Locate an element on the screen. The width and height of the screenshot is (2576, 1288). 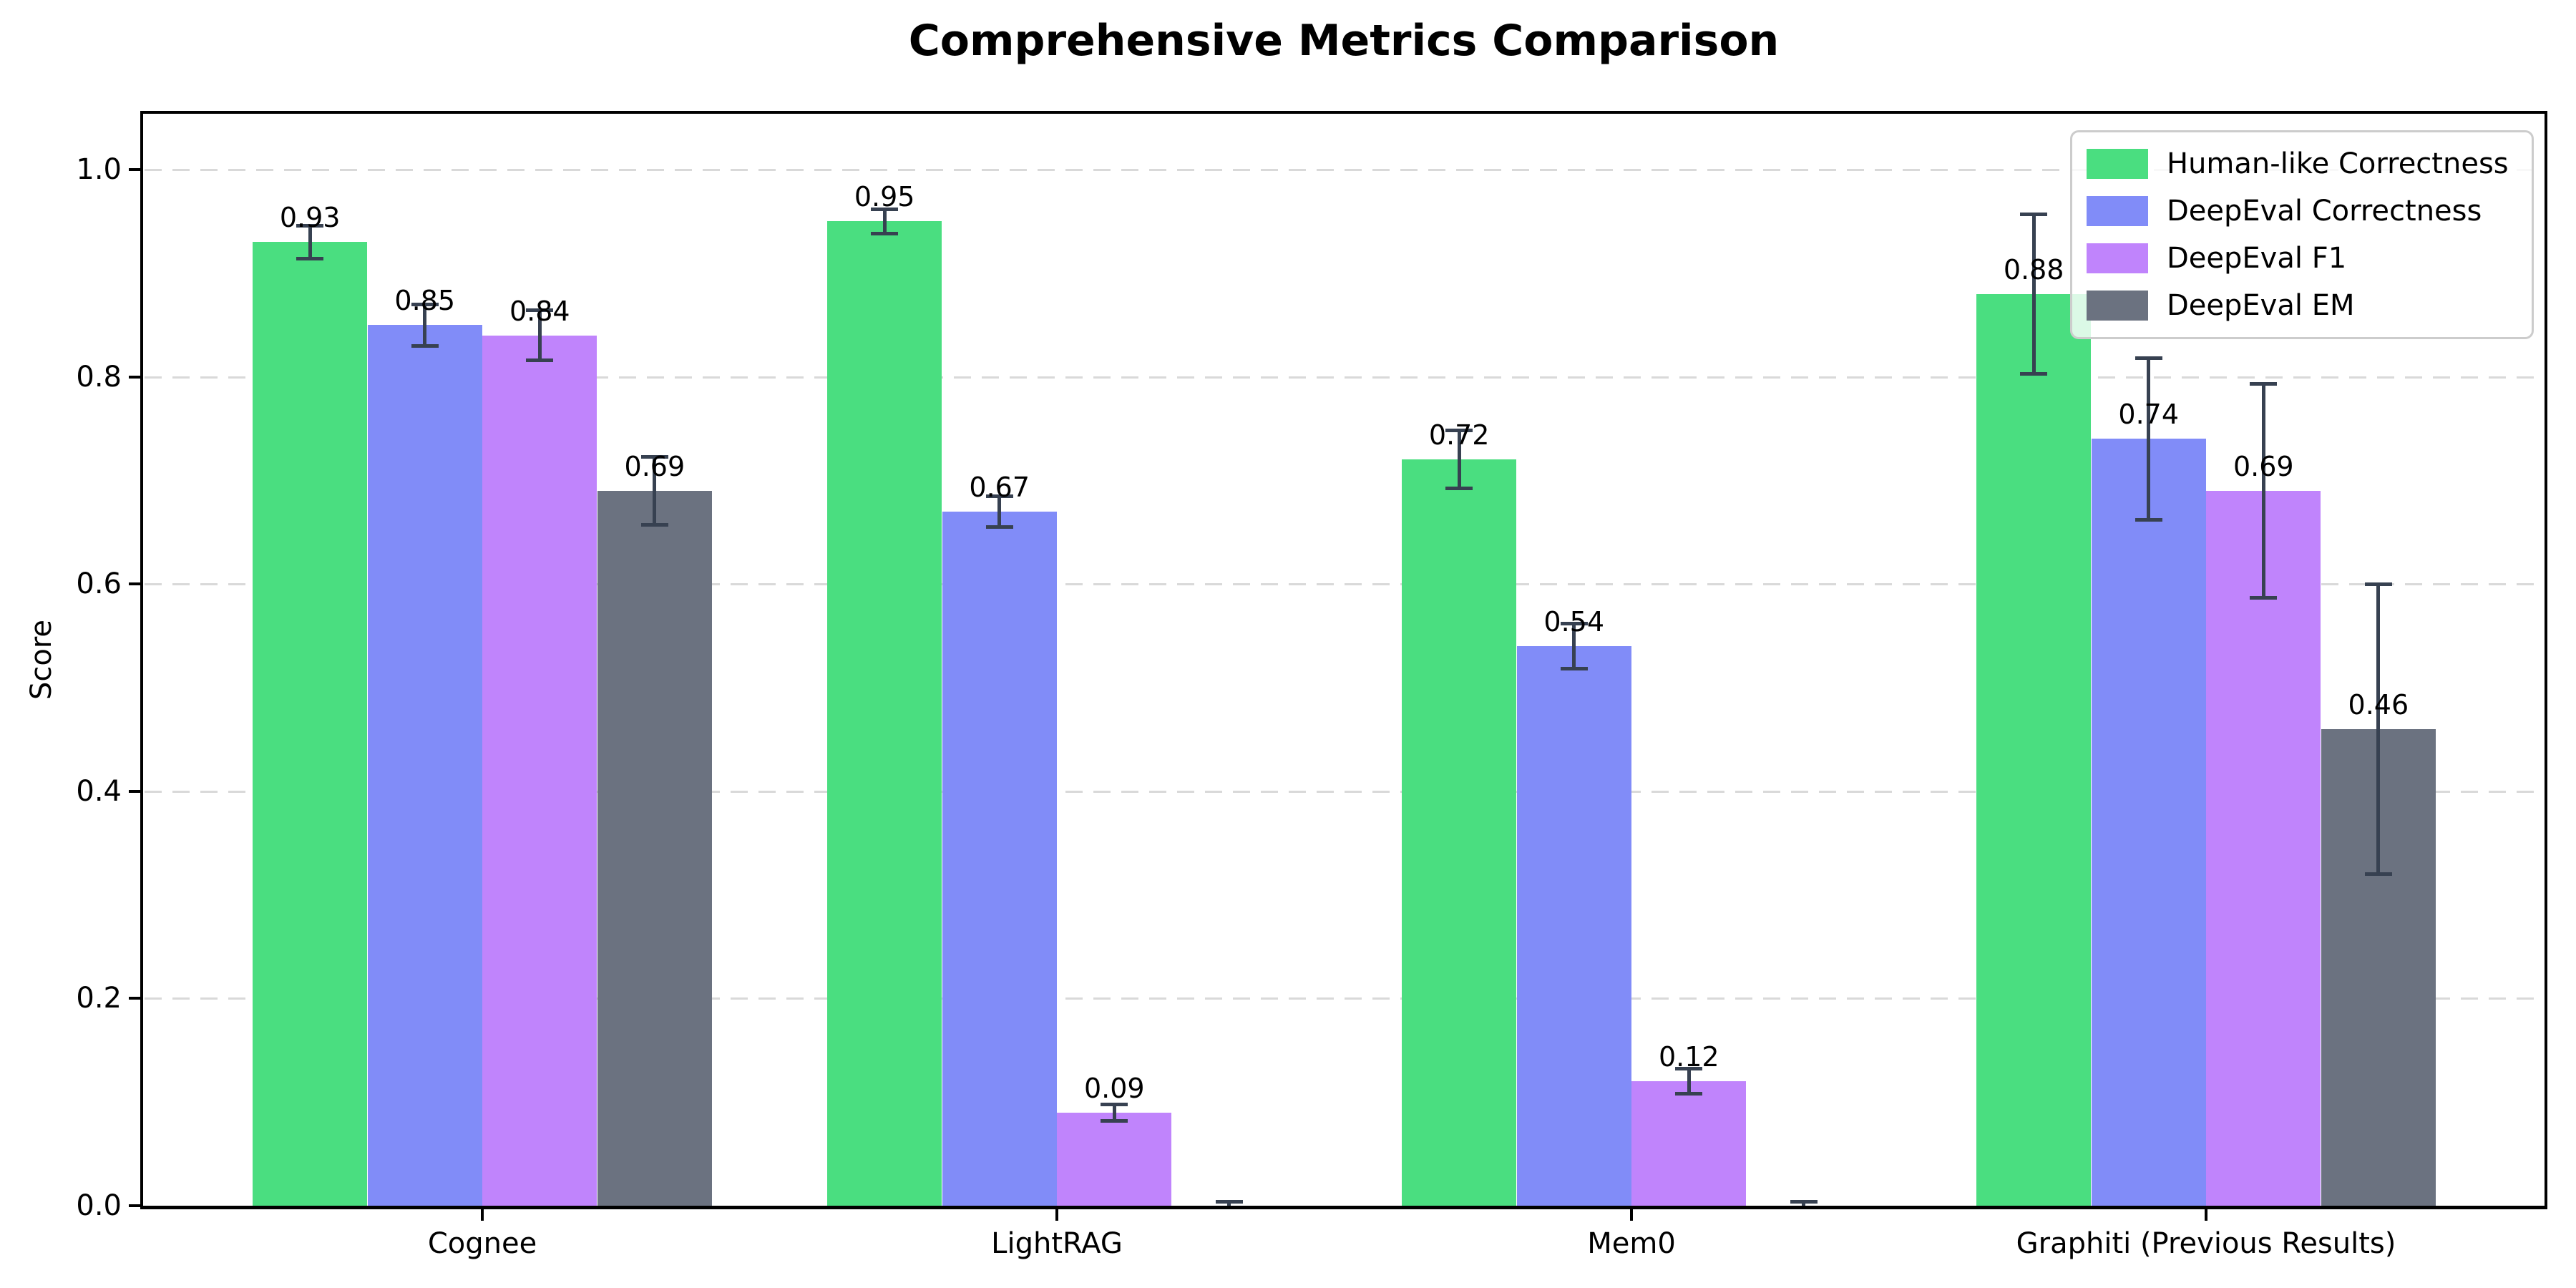
y-tick-0.0 is located at coordinates (134, 1205).